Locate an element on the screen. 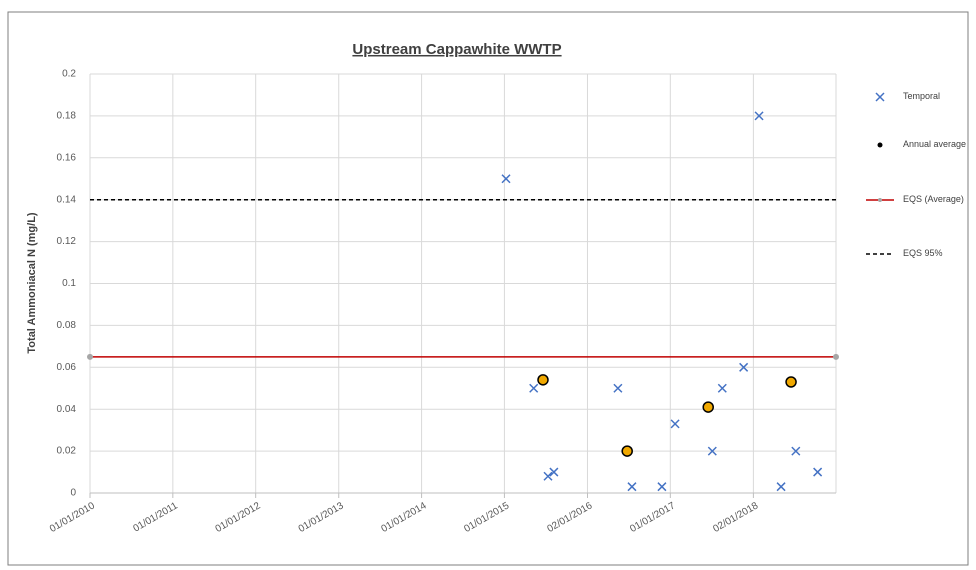 Image resolution: width=976 pixels, height=570 pixels. y-axis-title: Total Ammoniacal N (mg/L) is located at coordinates (32, 283).